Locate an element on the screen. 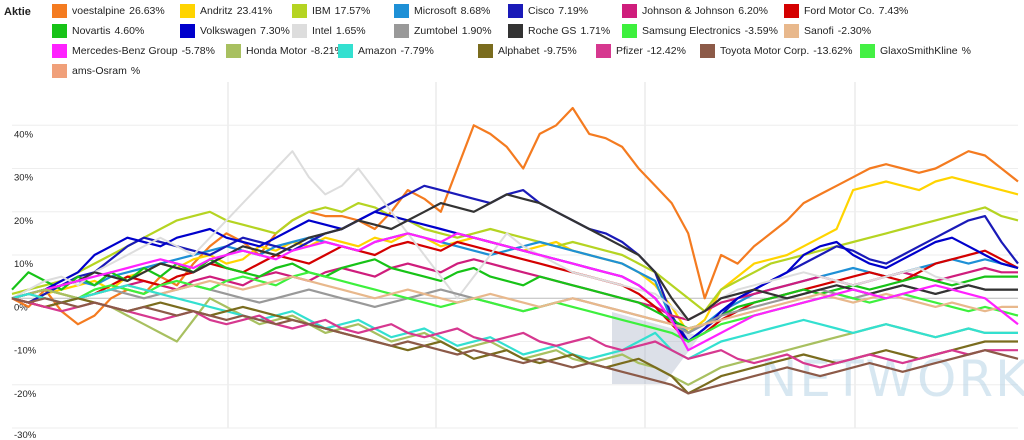  legend-item-voestalpine: voestalpine 26.63% is located at coordinates (108, 11).